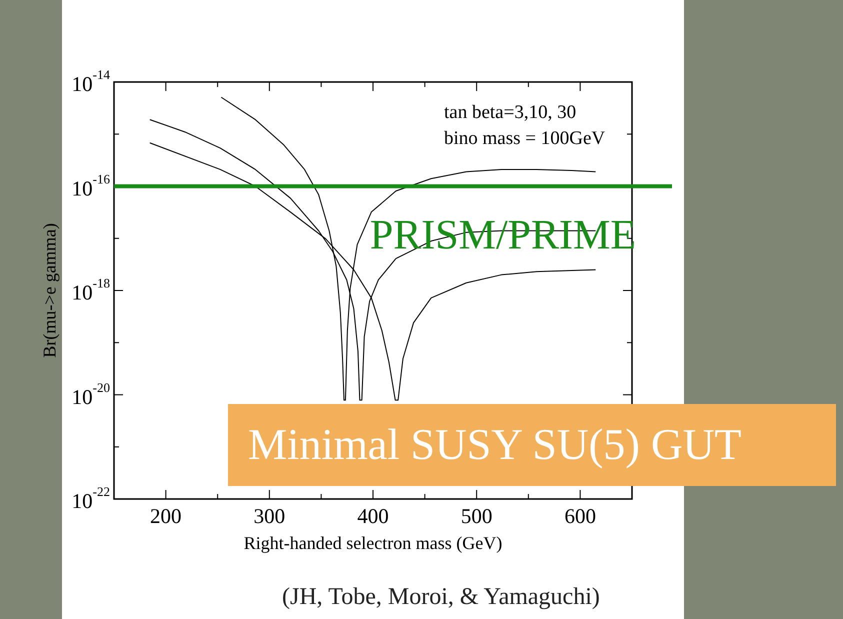 The height and width of the screenshot is (619, 843). Describe the element at coordinates (532, 445) in the screenshot. I see `annotation: Minimal SUSY SU(5) GUT` at that location.